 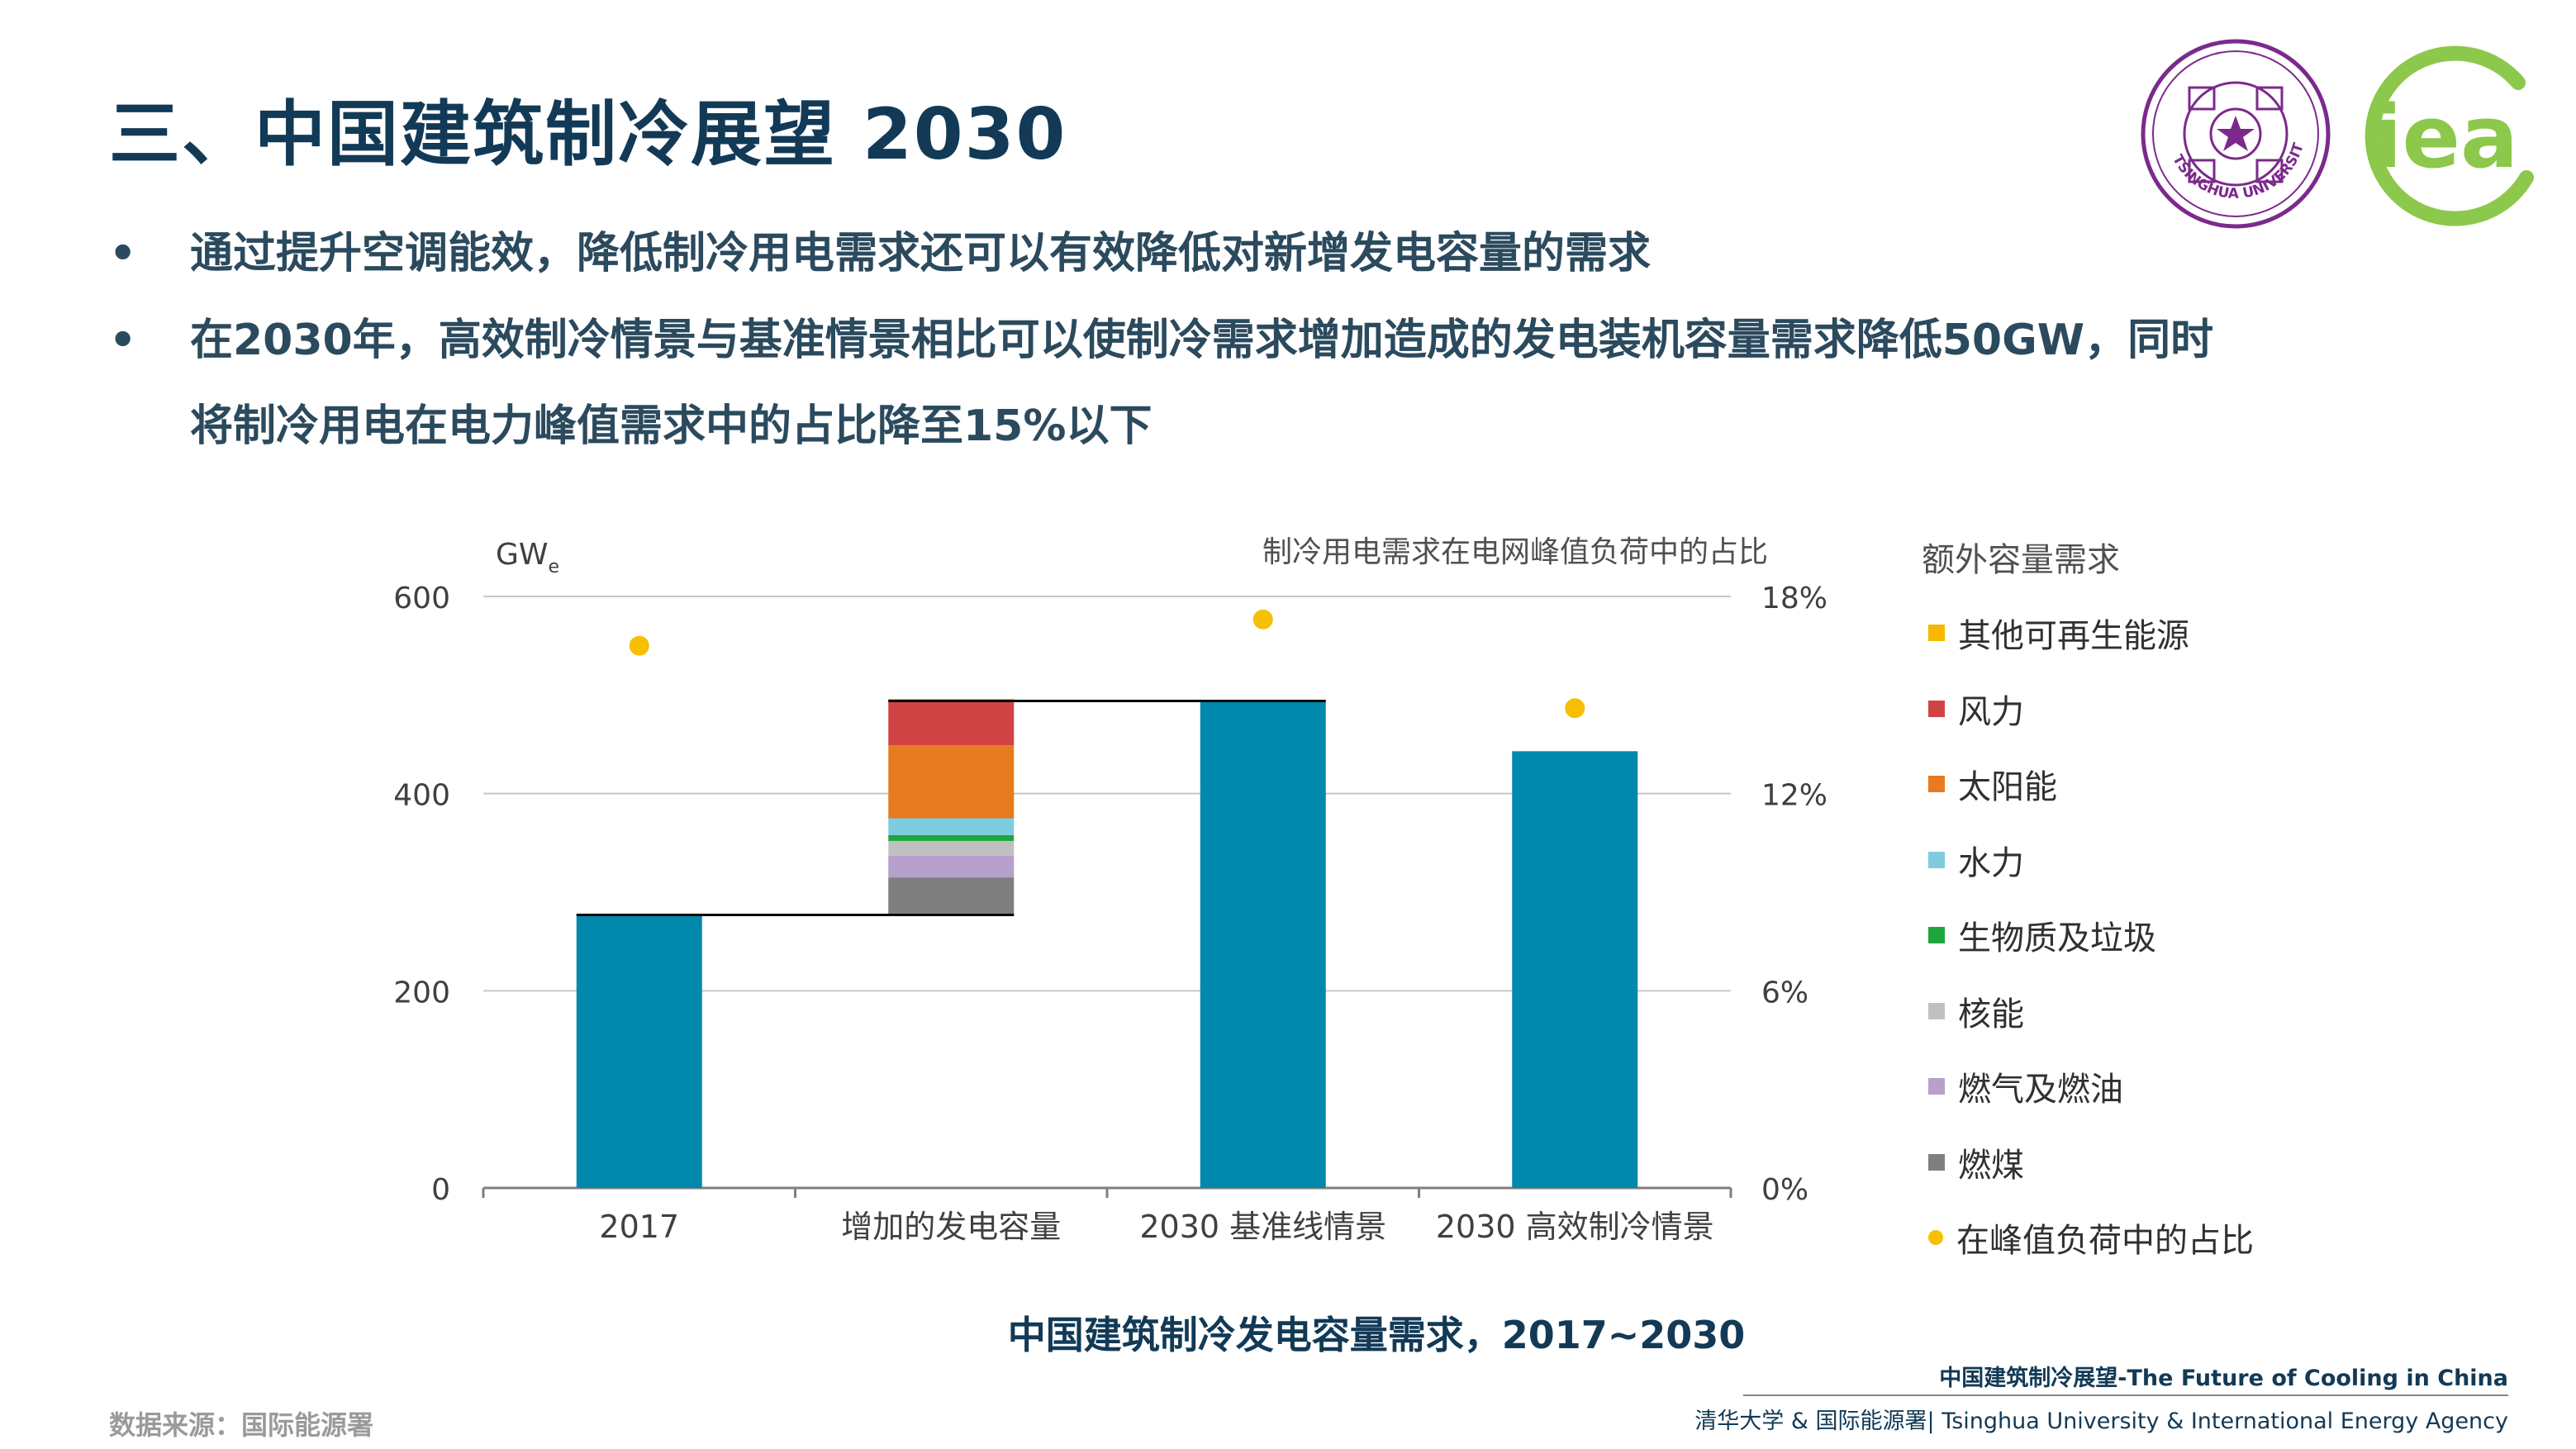 I want to click on legend-label: 在峰值负荷中的占比, so click(x=2105, y=1241).